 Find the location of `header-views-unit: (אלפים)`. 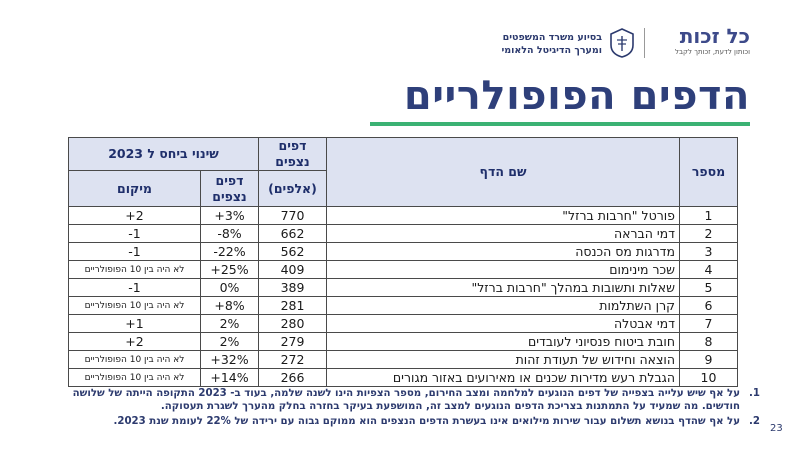

header-views-unit: (אלפים) is located at coordinates (292, 188).